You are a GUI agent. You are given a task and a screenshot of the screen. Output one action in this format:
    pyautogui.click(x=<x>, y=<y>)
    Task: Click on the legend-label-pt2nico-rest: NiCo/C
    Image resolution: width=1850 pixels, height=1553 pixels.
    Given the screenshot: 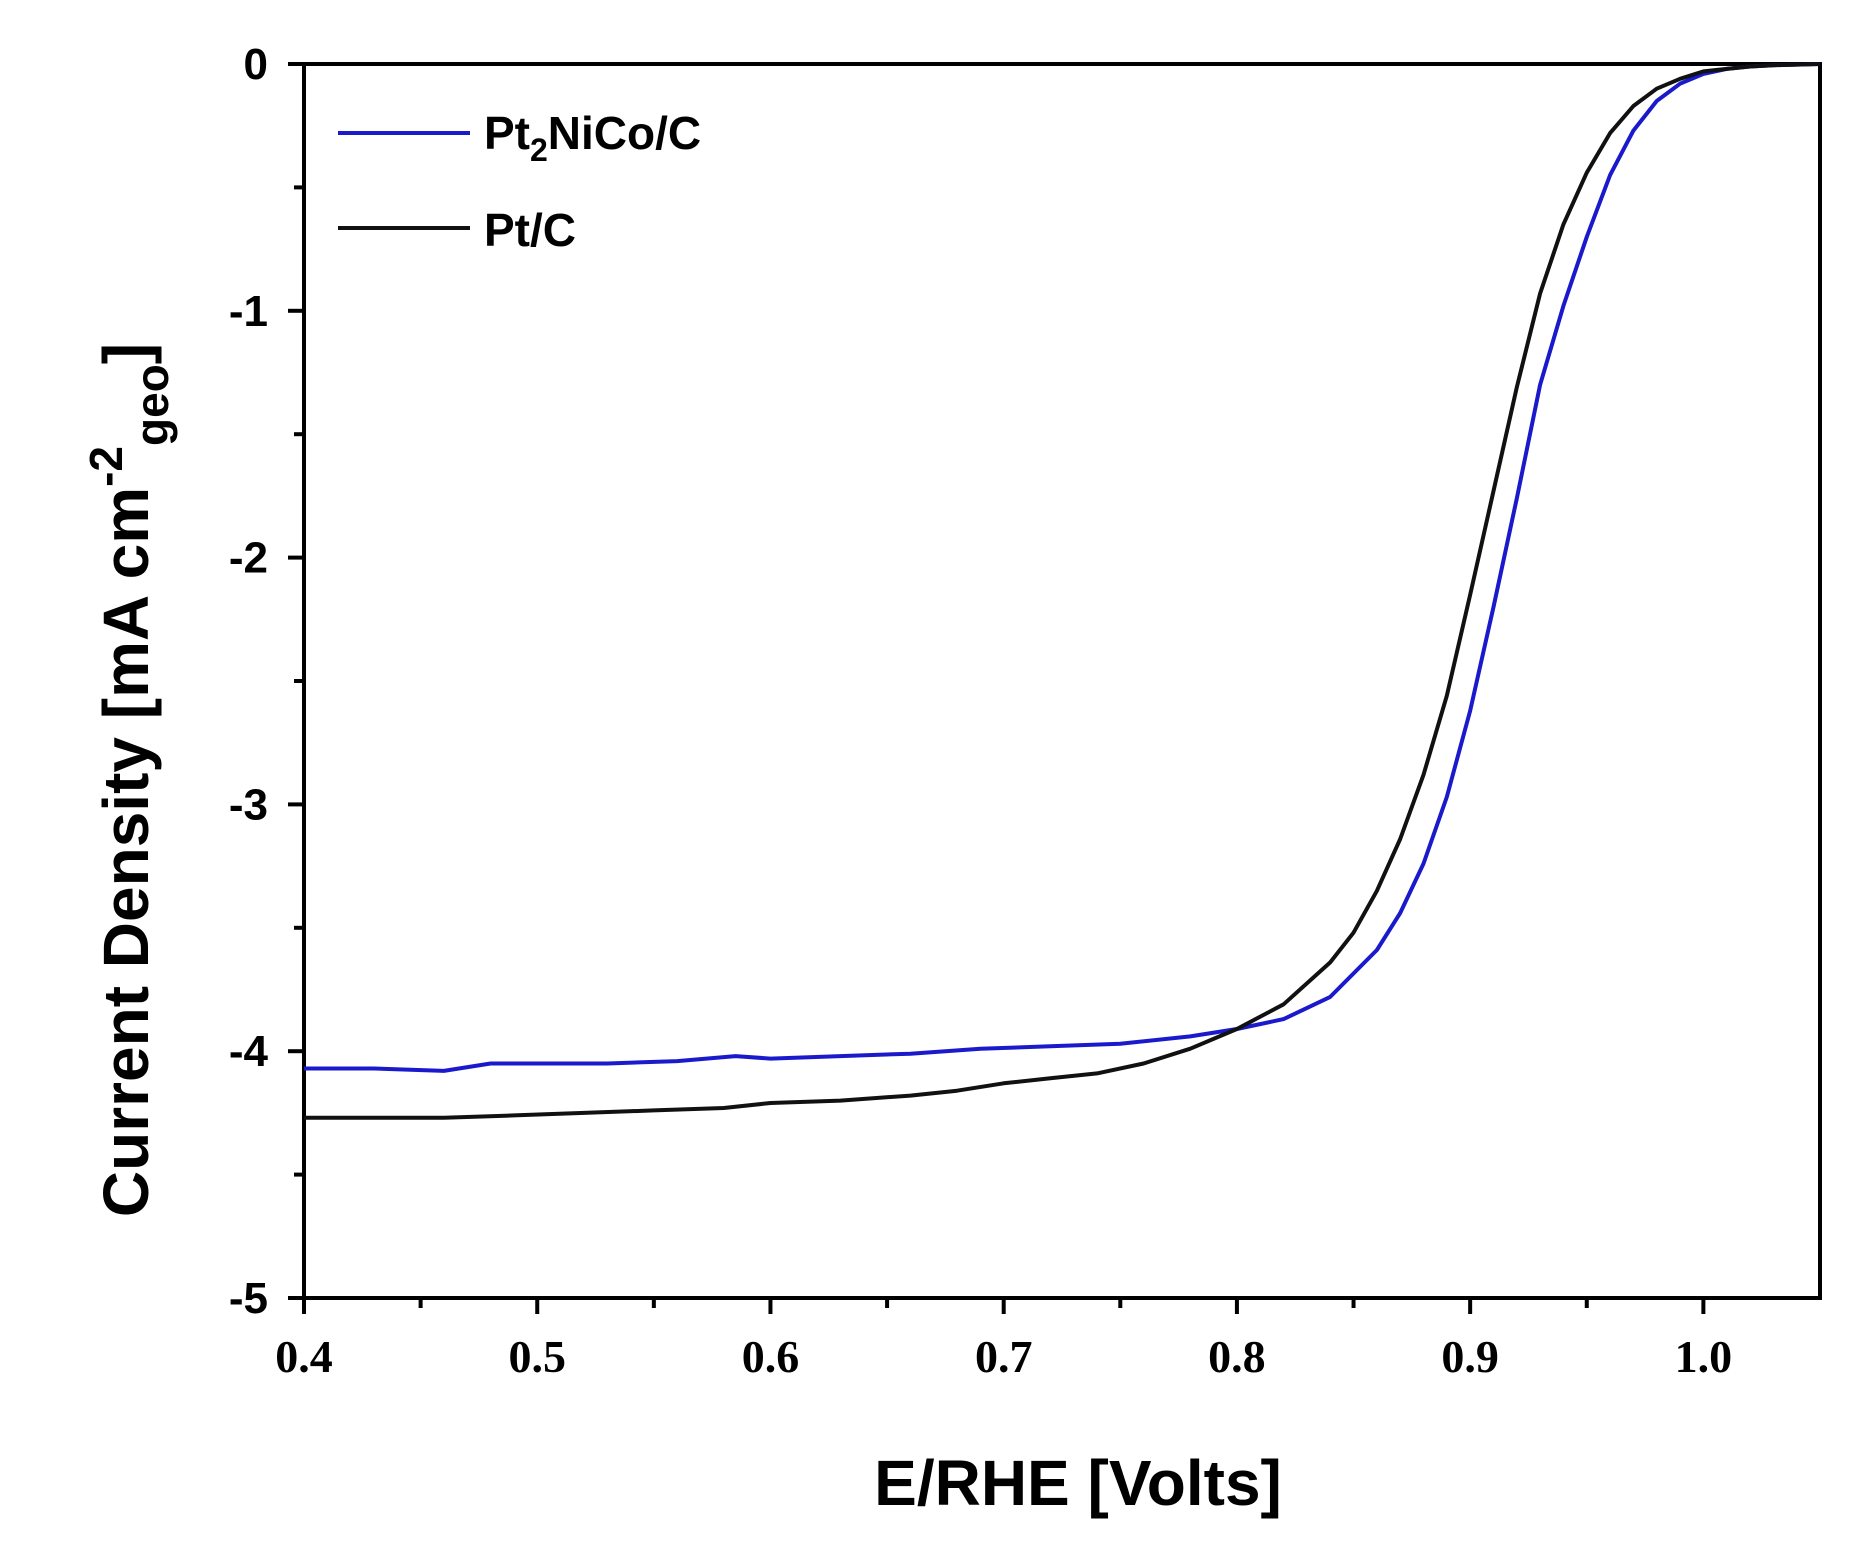 What is the action you would take?
    pyautogui.click(x=624, y=133)
    